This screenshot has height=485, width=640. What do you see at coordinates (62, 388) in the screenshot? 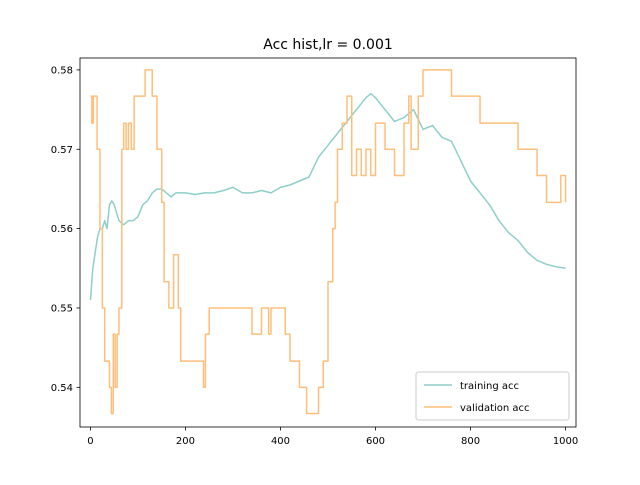
I see `y-tick-label: 0.54` at bounding box center [62, 388].